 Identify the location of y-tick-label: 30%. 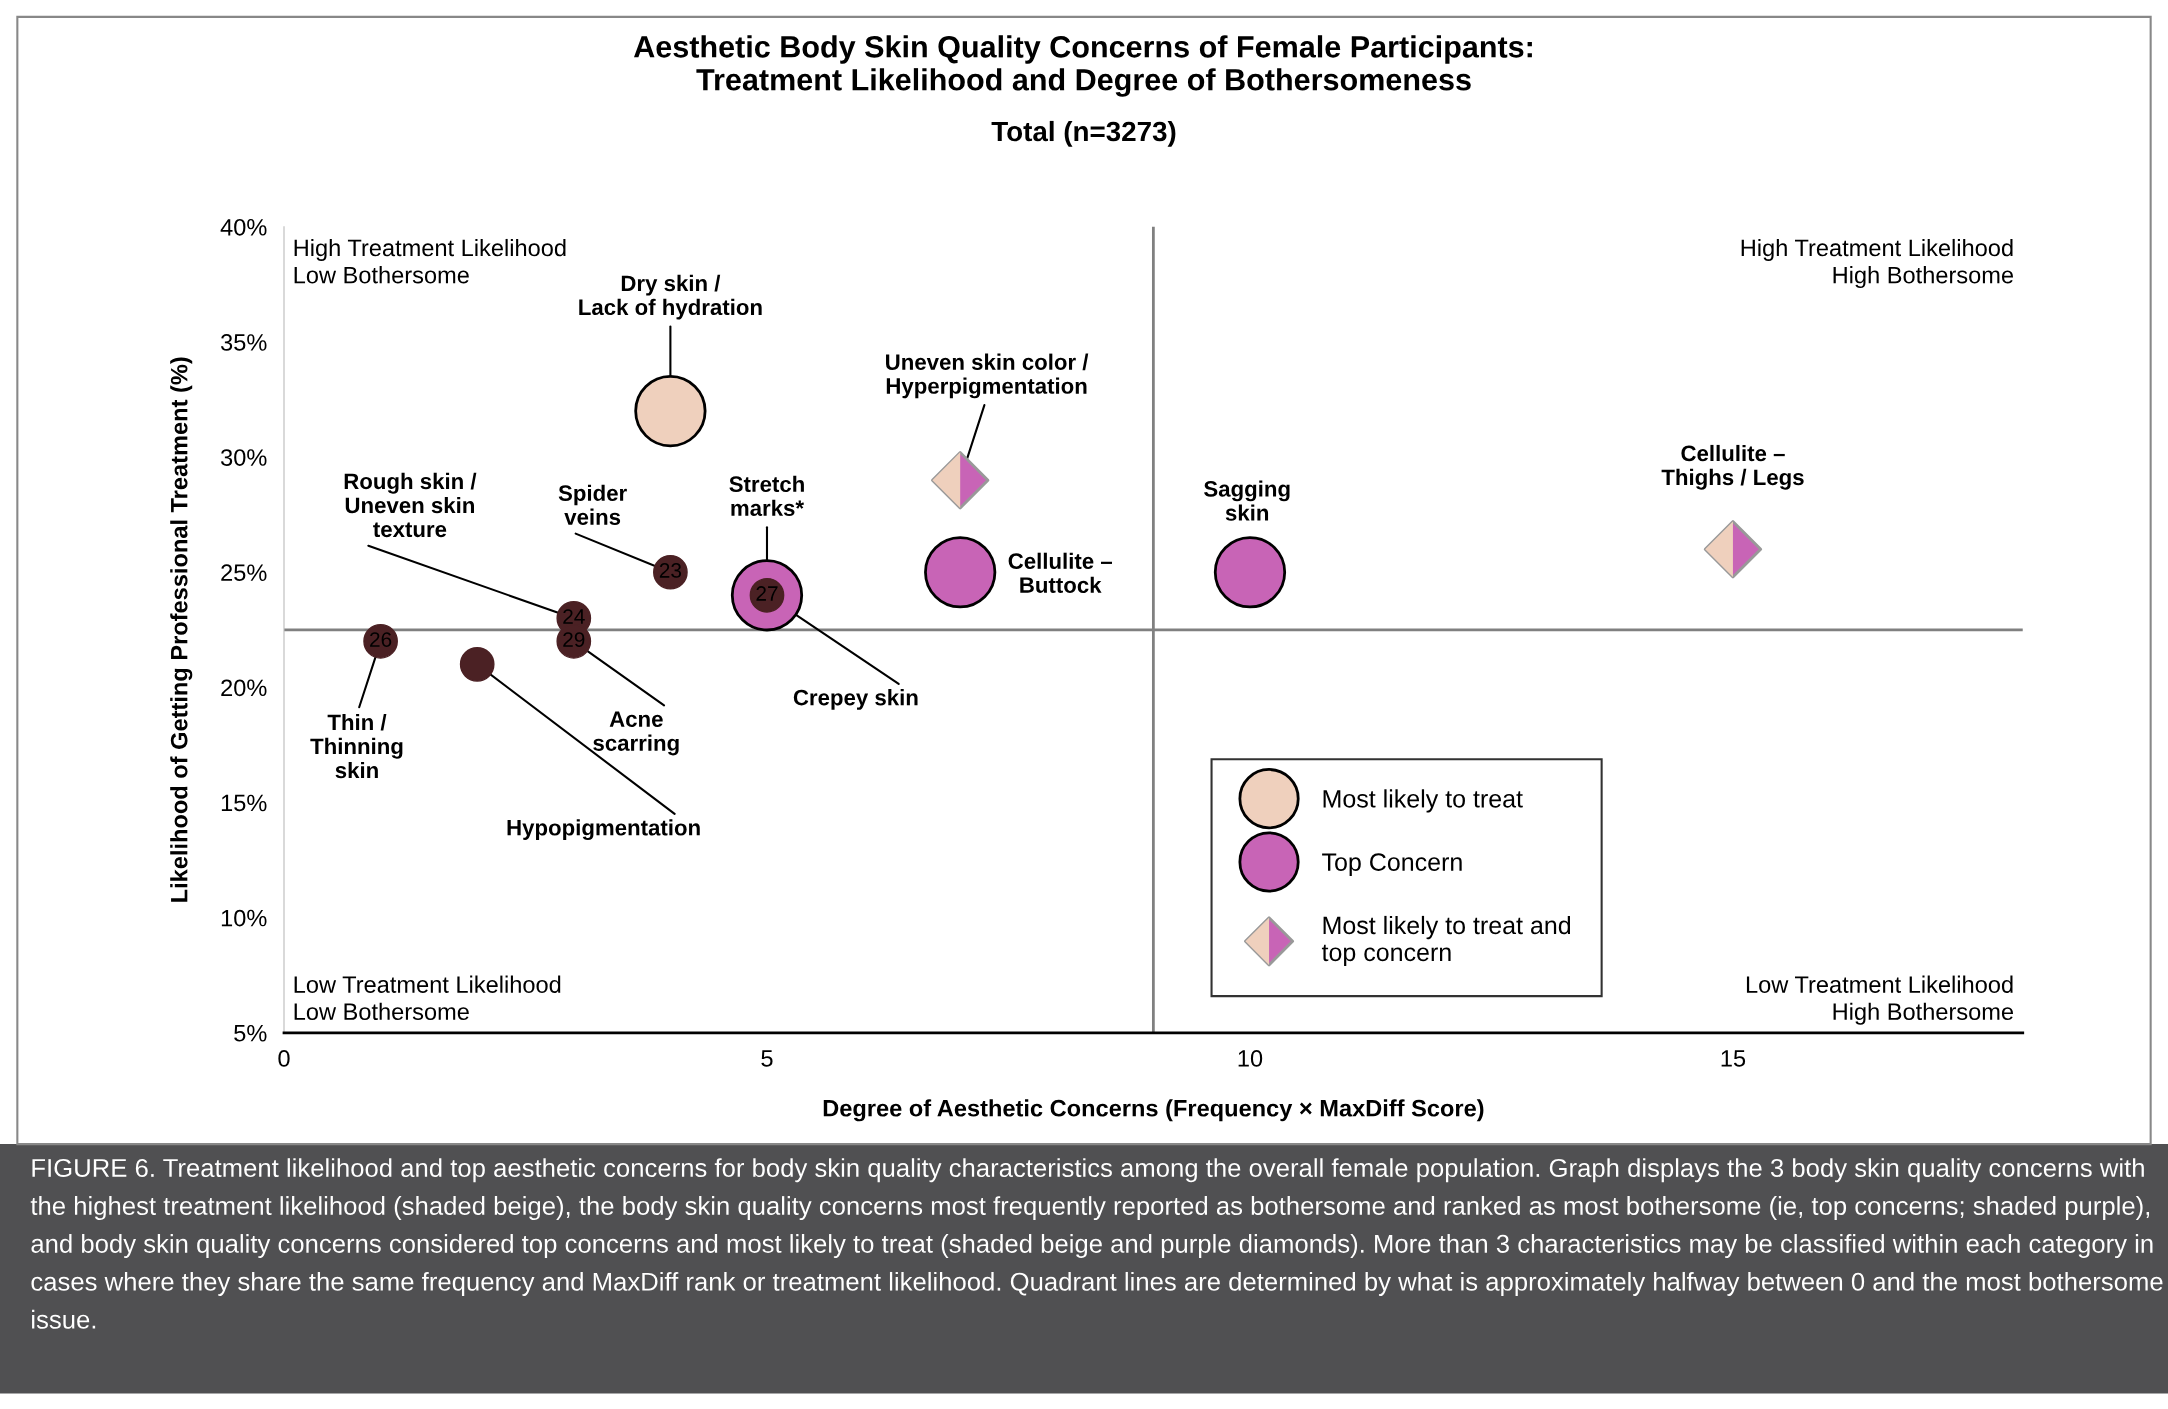
(243, 457).